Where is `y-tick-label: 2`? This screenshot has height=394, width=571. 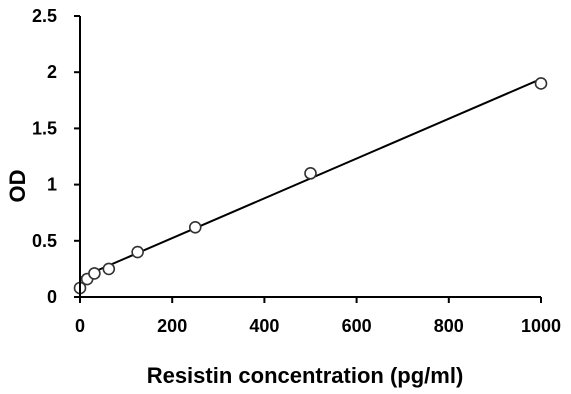
y-tick-label: 2 is located at coordinates (52, 72).